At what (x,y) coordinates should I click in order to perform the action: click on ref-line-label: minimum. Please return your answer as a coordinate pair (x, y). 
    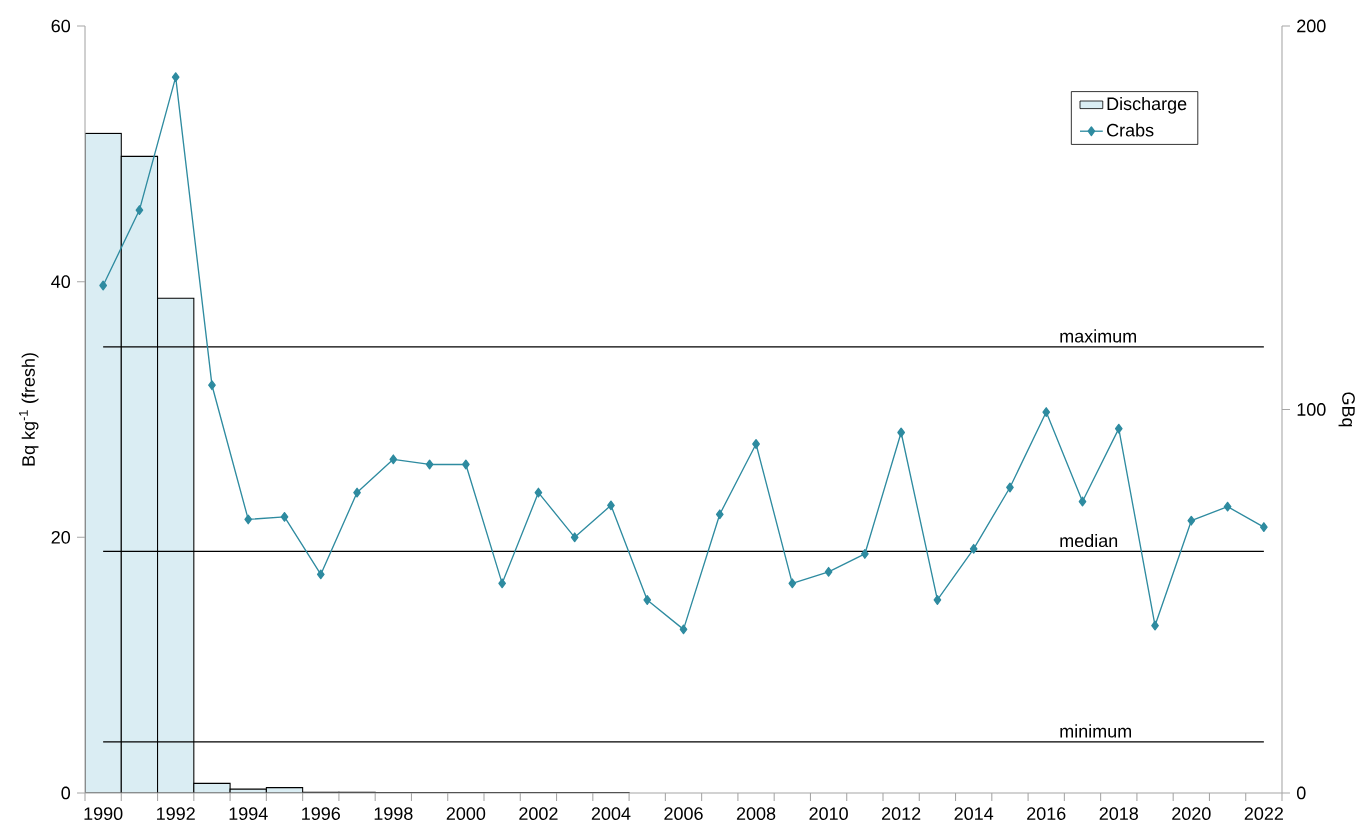
    Looking at the image, I should click on (1095, 731).